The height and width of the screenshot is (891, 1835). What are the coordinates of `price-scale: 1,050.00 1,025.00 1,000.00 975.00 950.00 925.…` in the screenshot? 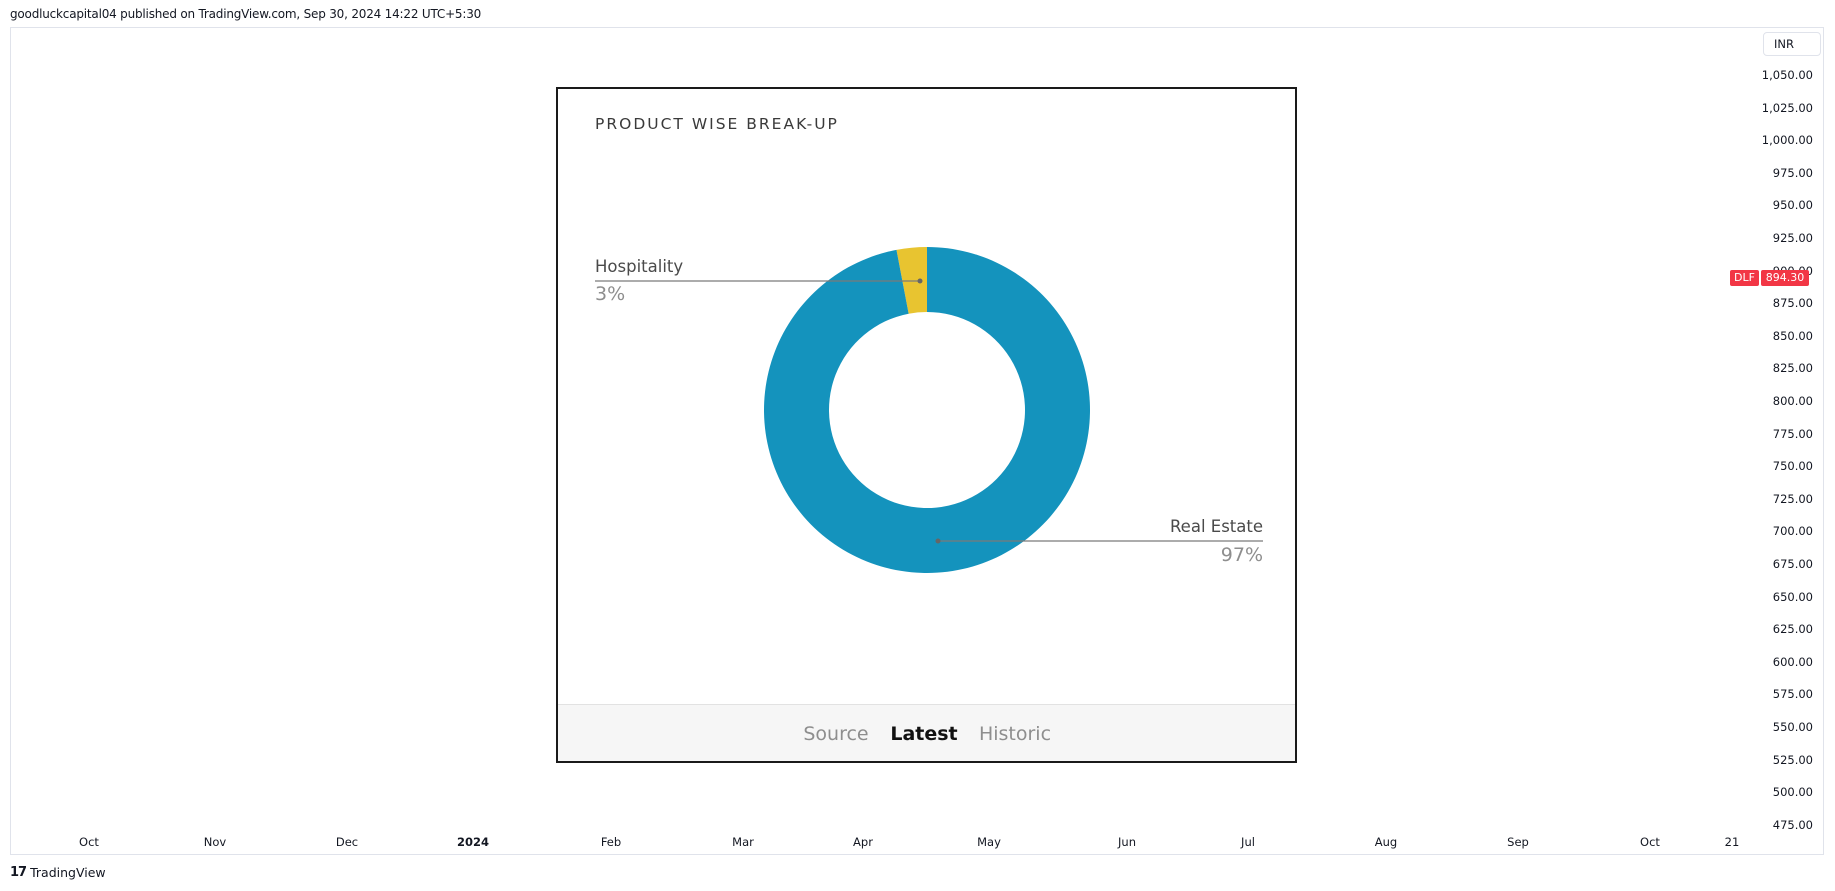 It's located at (1787, 441).